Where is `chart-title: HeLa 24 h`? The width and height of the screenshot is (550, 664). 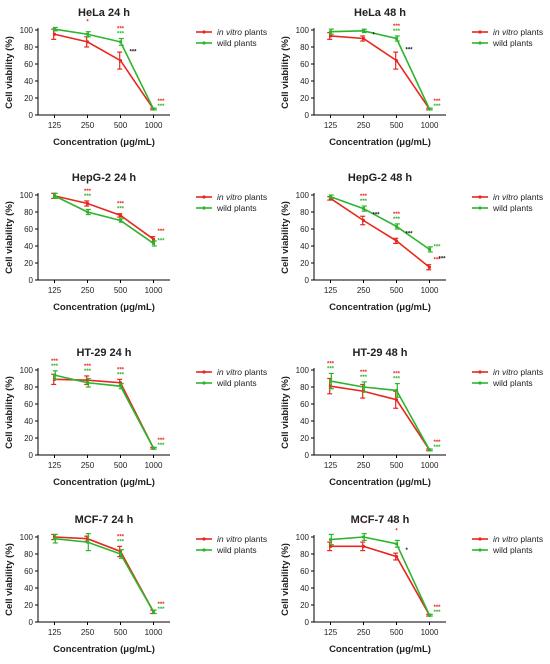 chart-title: HeLa 24 h is located at coordinates (104, 13).